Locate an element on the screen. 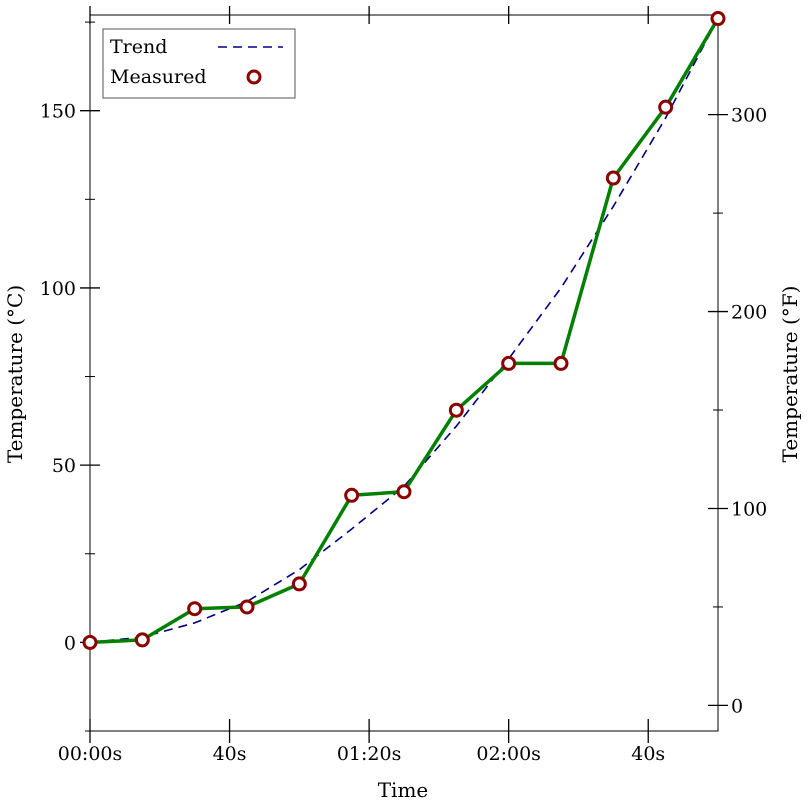  y2-tick-label: 100 is located at coordinates (749, 509).